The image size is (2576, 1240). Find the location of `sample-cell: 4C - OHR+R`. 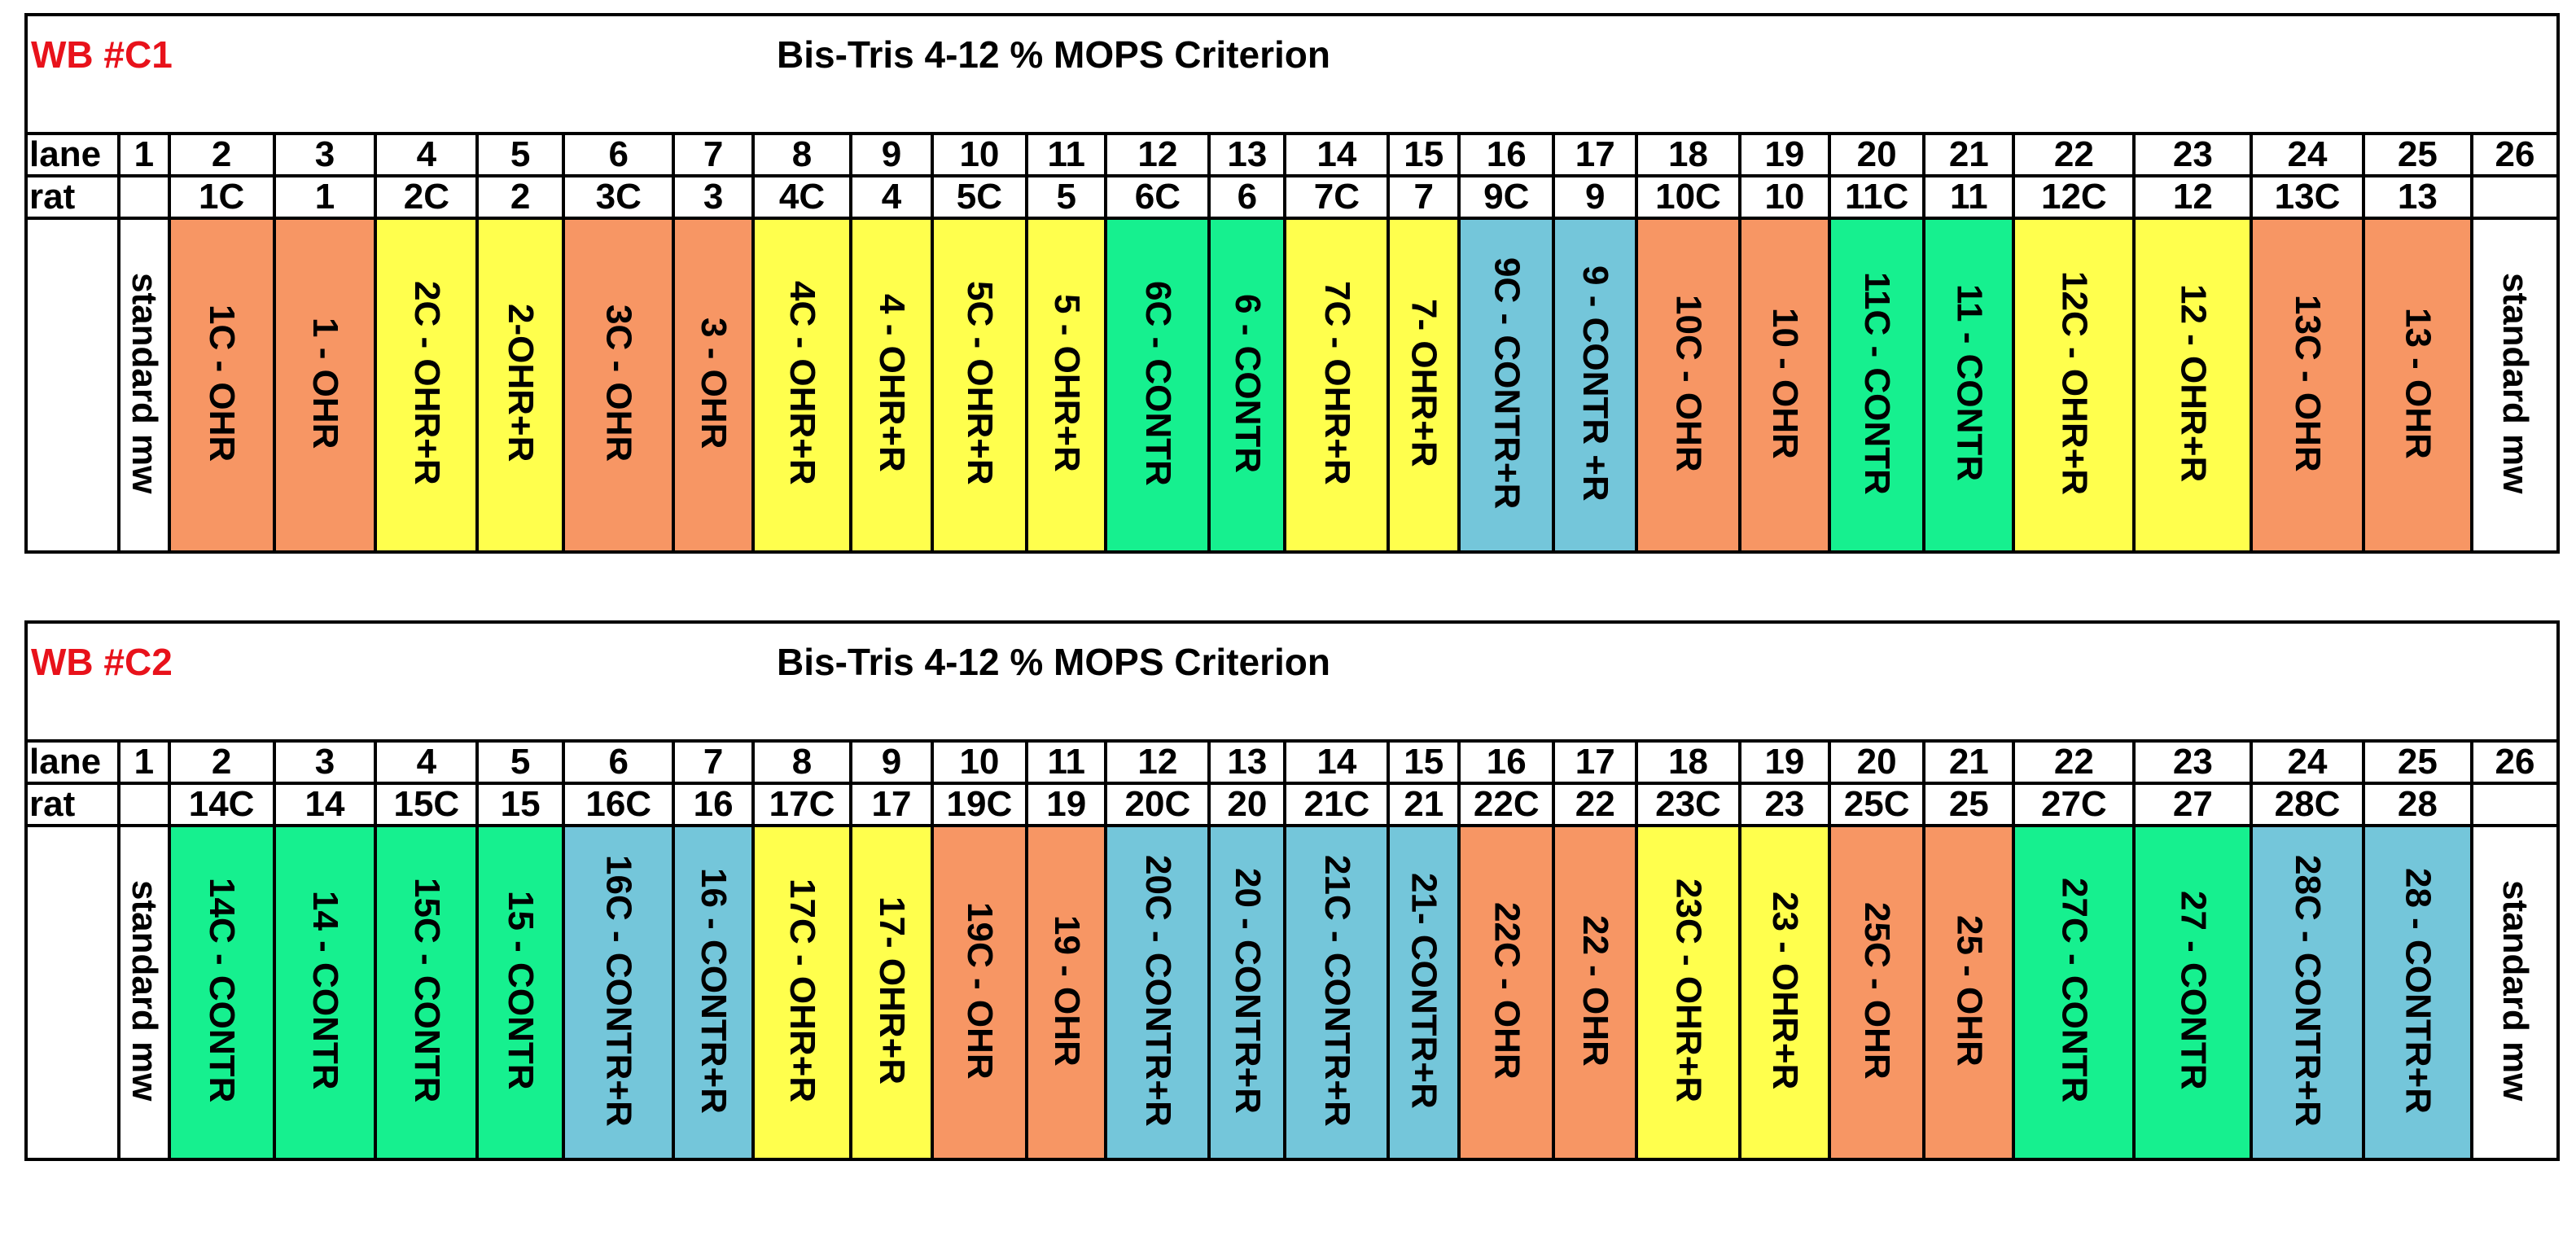

sample-cell: 4C - OHR+R is located at coordinates (802, 385).